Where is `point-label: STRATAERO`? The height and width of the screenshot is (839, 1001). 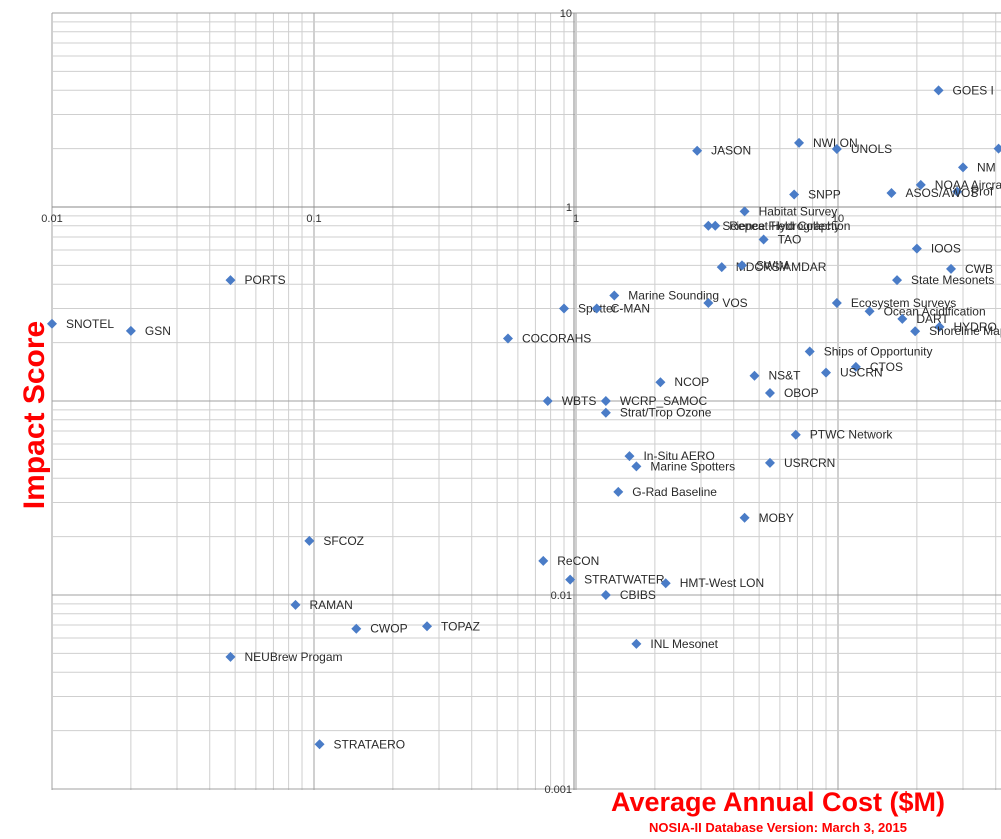 point-label: STRATAERO is located at coordinates (370, 744).